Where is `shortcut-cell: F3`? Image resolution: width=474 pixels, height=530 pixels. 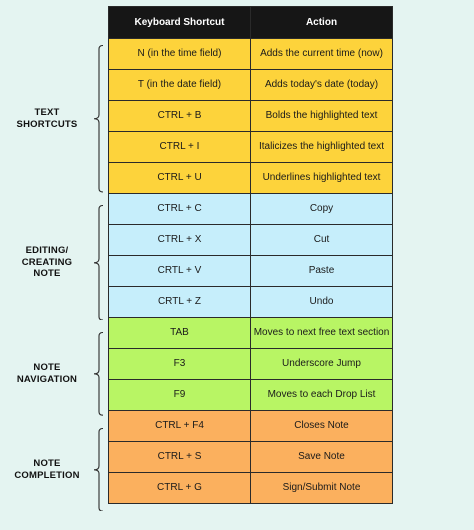
shortcut-cell: F3 is located at coordinates (179, 364).